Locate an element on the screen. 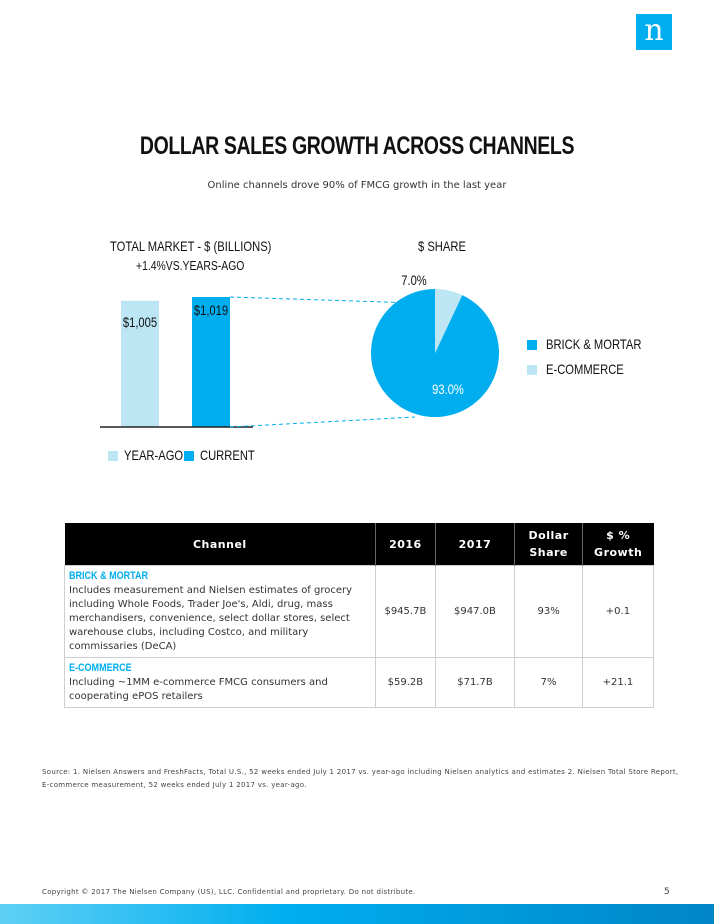  value-share: 7% is located at coordinates (548, 682).